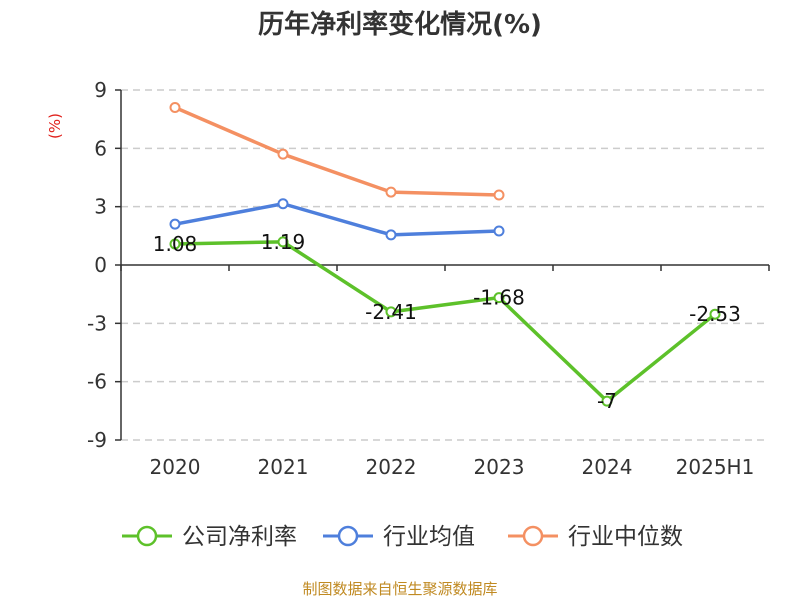 The image size is (800, 600). What do you see at coordinates (175, 467) in the screenshot?
I see `x-tick-label: 2020` at bounding box center [175, 467].